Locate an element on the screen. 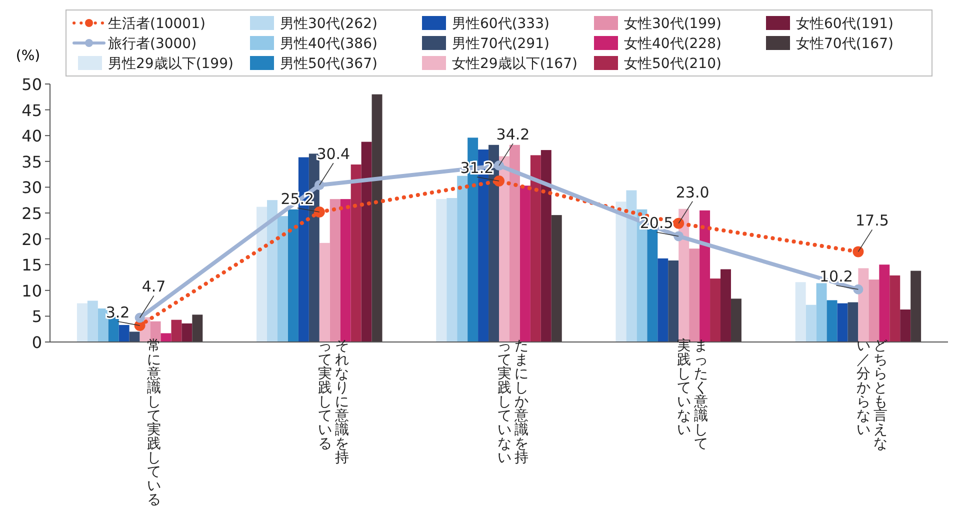 The image size is (960, 517). data-label: 30.4 is located at coordinates (333, 154).